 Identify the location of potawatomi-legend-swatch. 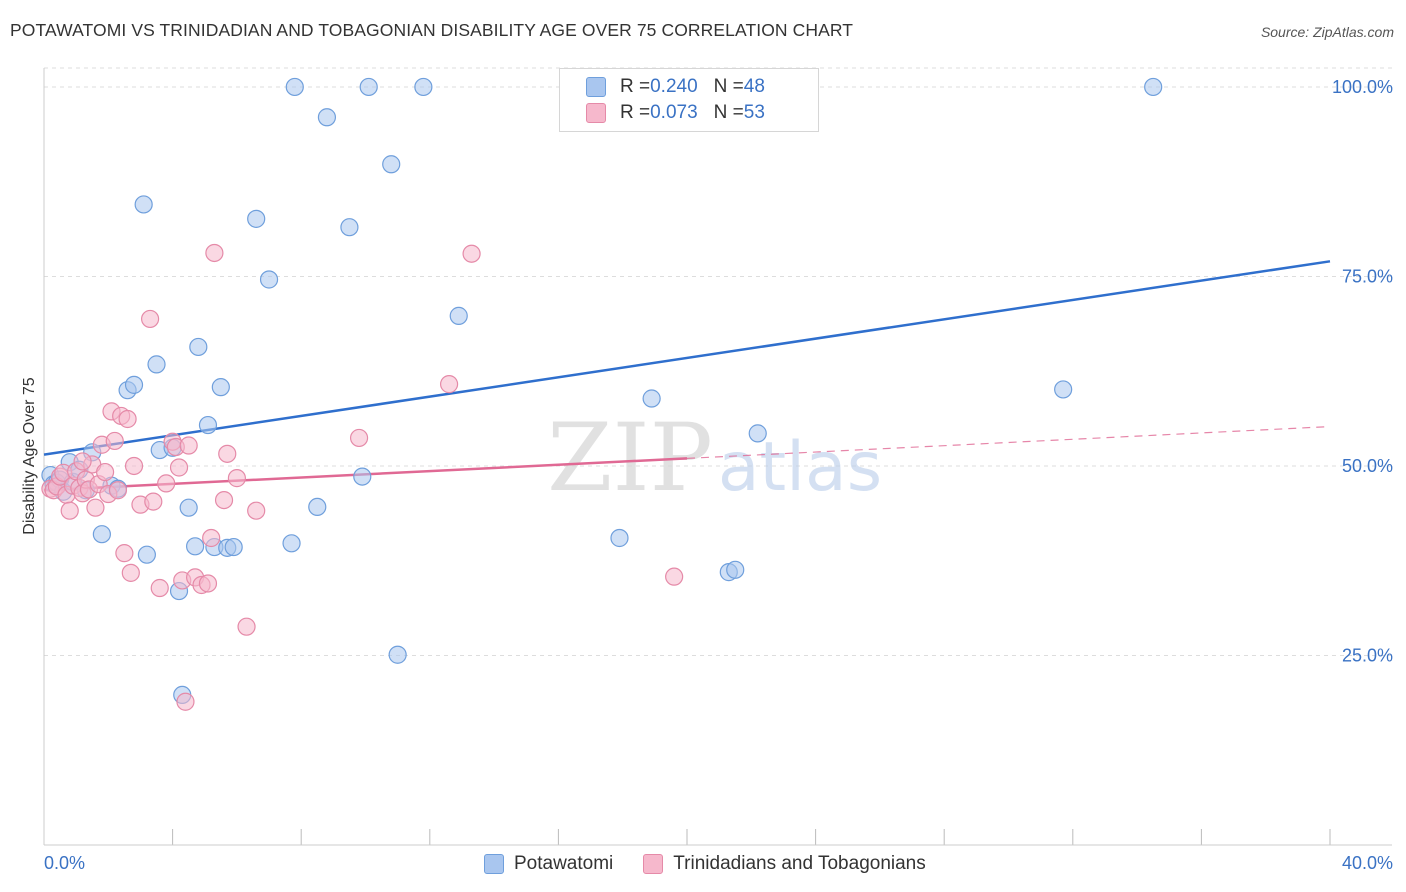
(494, 864).